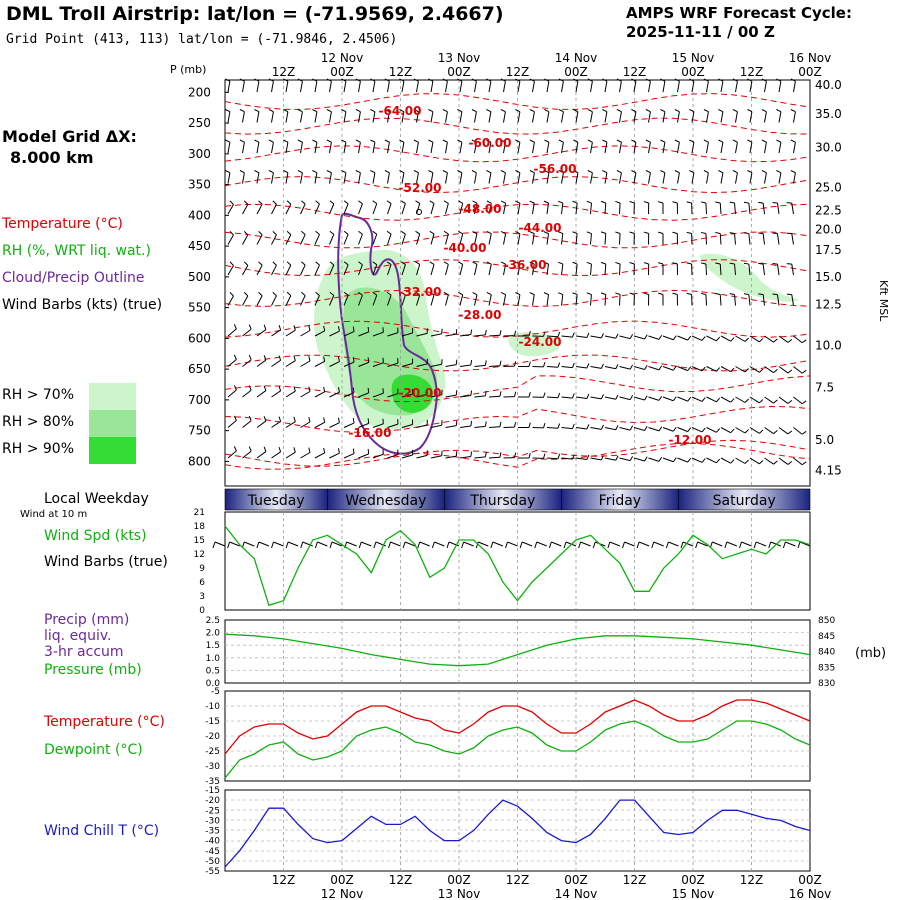 This screenshot has width=900, height=900. Describe the element at coordinates (693, 72) in the screenshot. I see `top-hour-7: 00Z` at that location.